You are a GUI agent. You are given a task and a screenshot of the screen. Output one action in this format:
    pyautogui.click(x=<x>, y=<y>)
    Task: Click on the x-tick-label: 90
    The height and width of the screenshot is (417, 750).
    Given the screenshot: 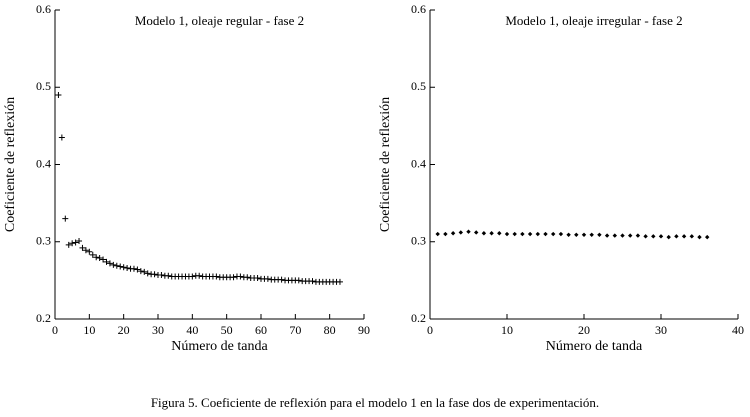 What is the action you would take?
    pyautogui.click(x=364, y=330)
    